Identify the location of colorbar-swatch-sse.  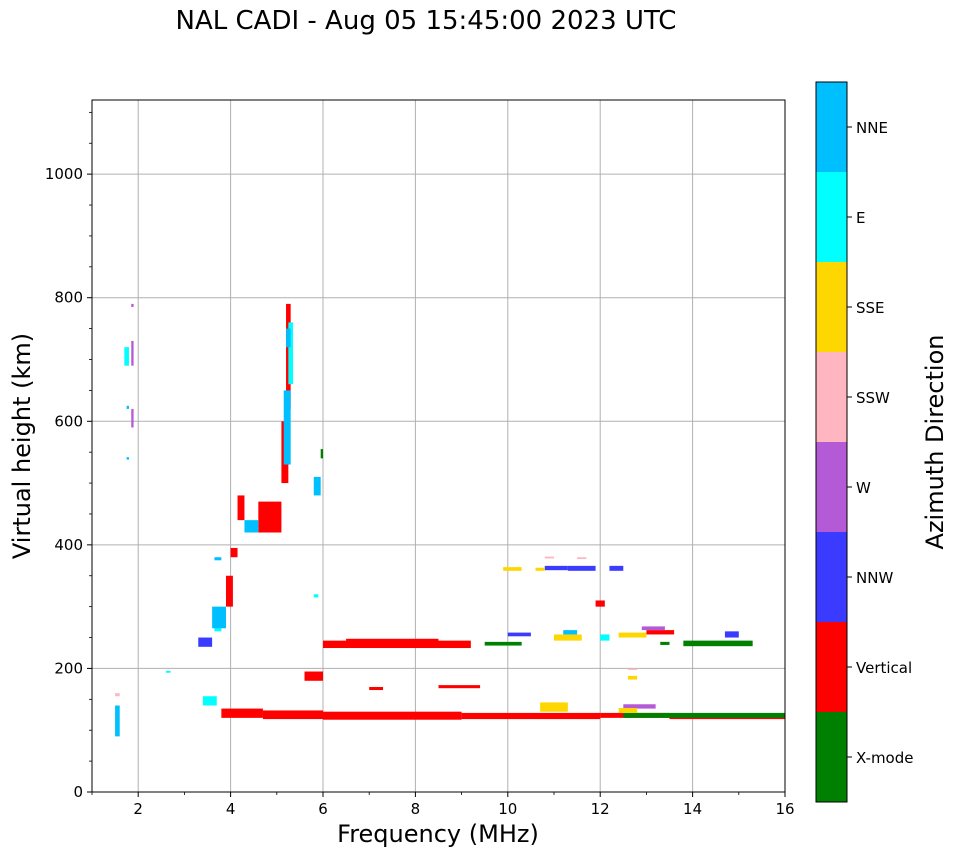
(831, 307).